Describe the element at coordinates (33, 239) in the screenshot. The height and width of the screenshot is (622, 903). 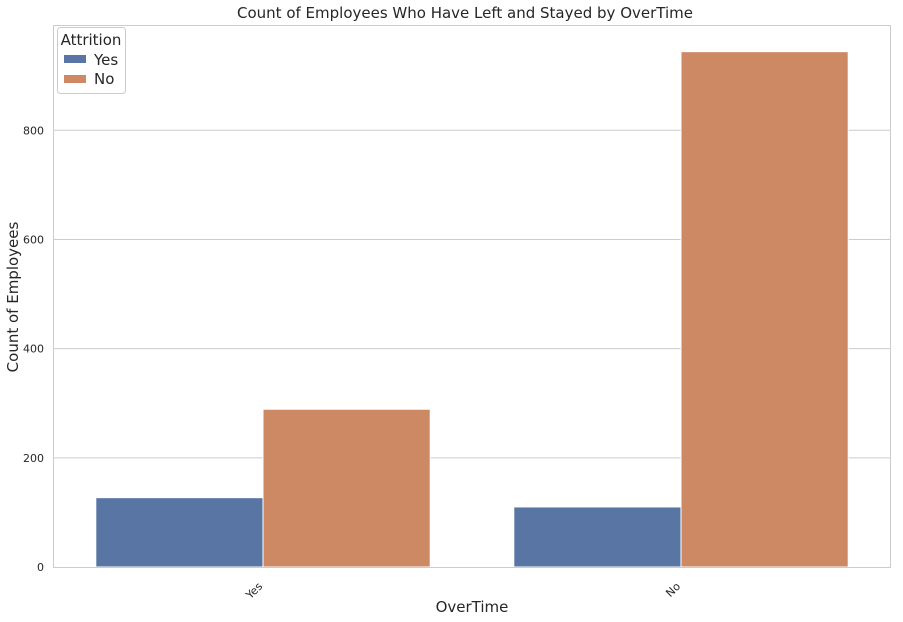
I see `y-tick-label: 600` at that location.